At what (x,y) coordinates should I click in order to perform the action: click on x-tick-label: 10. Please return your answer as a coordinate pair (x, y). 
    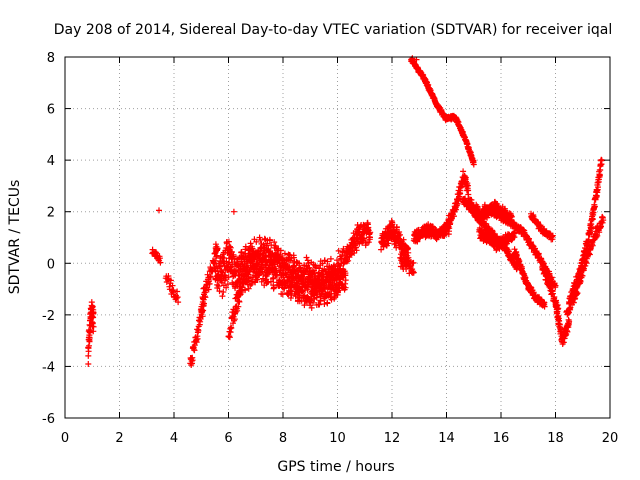
    Looking at the image, I should click on (337, 438).